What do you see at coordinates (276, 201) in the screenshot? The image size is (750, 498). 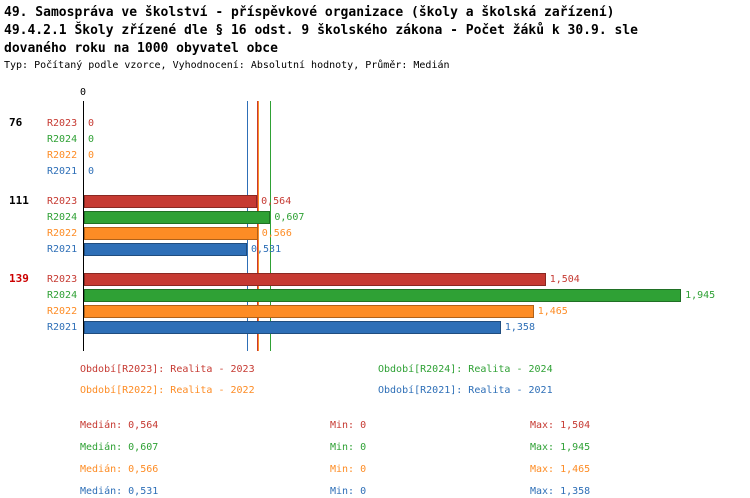 I see `value-label-r2023-111: 0,564` at bounding box center [276, 201].